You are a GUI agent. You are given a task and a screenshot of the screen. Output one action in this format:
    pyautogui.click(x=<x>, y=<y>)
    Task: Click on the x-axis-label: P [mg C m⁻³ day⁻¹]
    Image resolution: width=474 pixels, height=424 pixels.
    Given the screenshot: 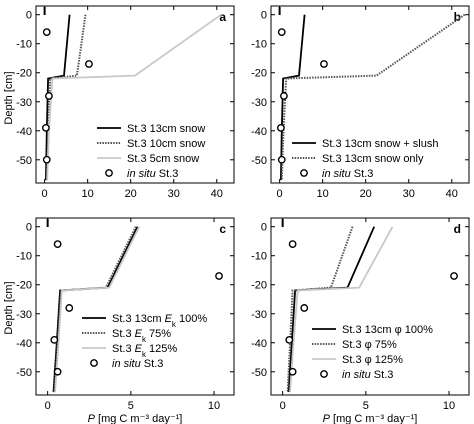 What is the action you would take?
    pyautogui.click(x=370, y=418)
    